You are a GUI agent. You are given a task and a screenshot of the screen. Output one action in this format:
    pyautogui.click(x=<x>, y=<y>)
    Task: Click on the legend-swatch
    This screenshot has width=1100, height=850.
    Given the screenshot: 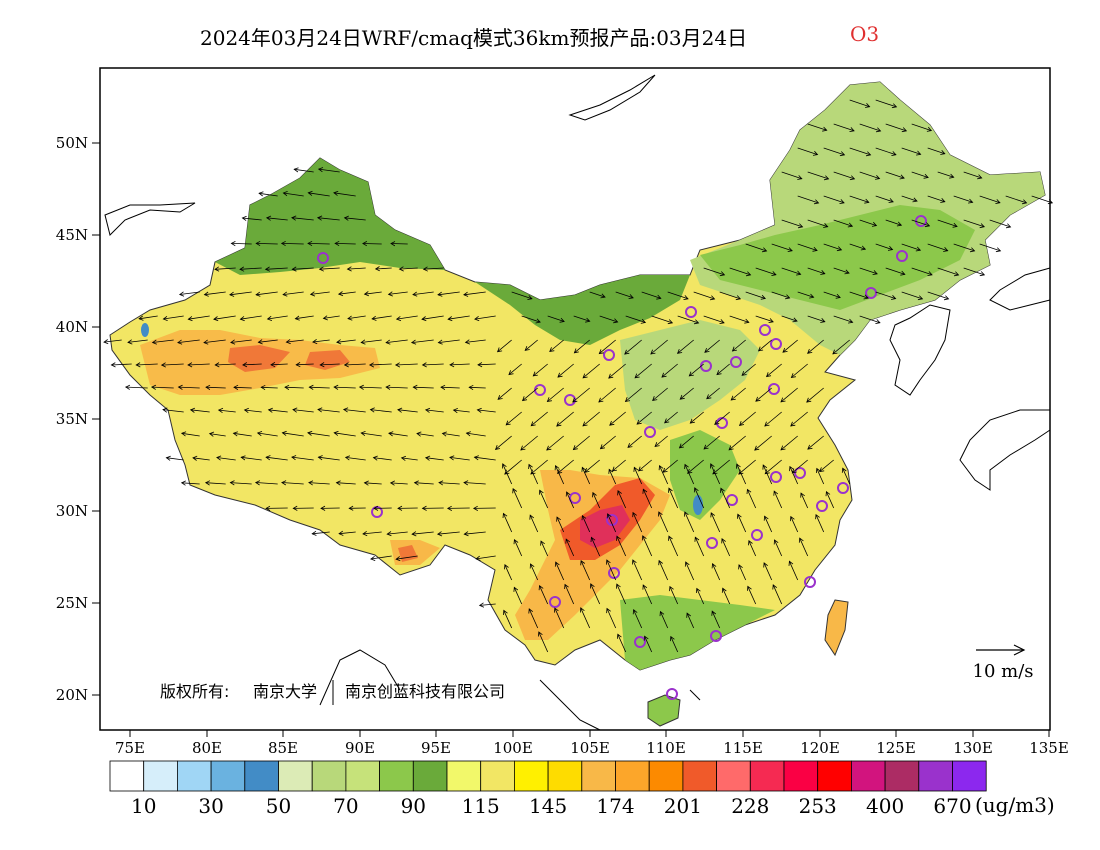 What is the action you would take?
    pyautogui.click(x=902, y=776)
    